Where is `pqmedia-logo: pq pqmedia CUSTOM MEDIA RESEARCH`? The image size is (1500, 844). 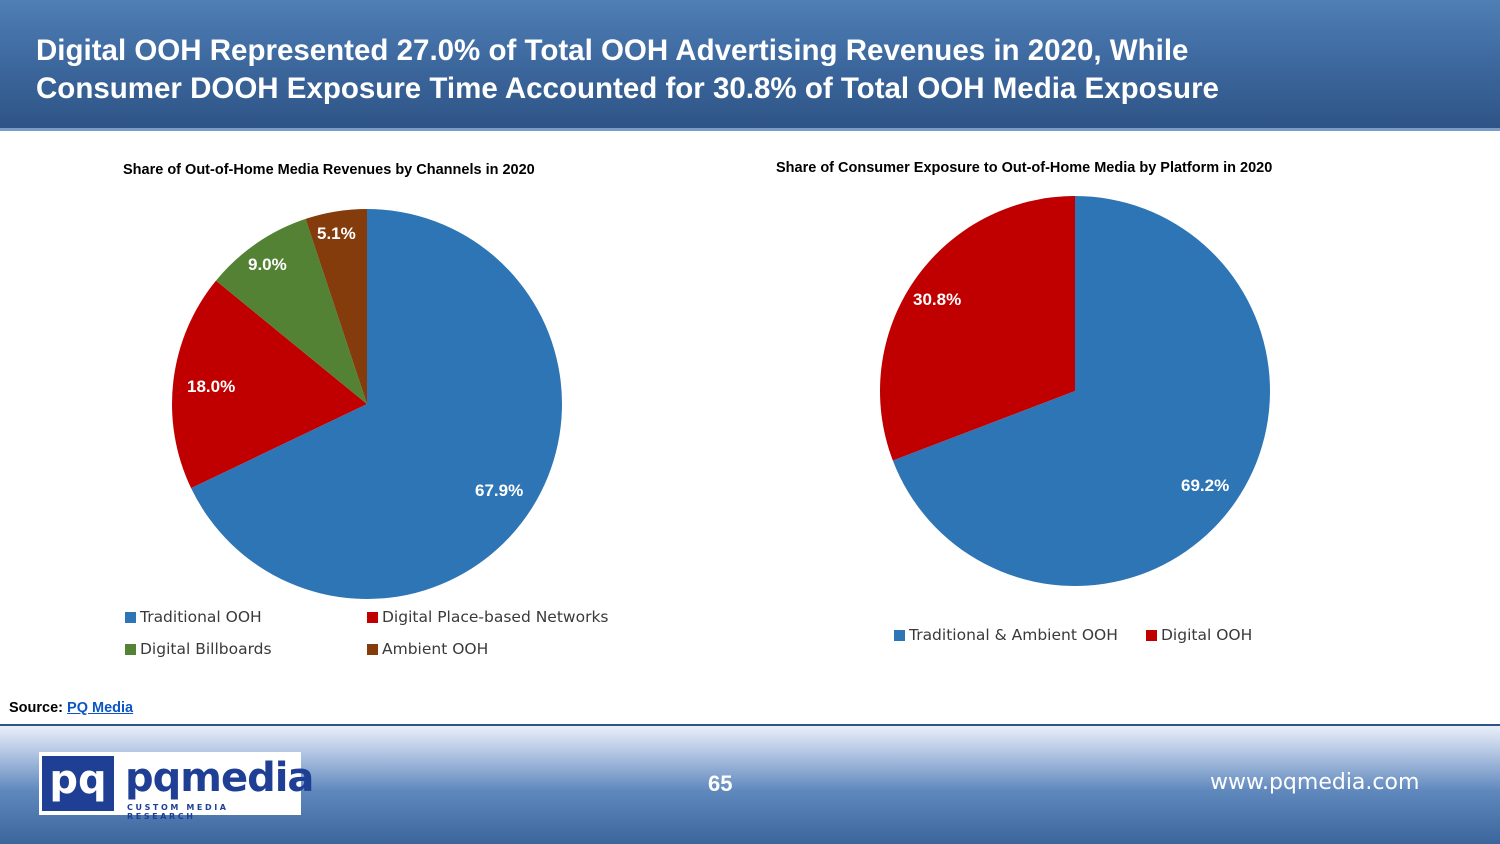 pqmedia-logo: pq pqmedia CUSTOM MEDIA RESEARCH is located at coordinates (176, 786).